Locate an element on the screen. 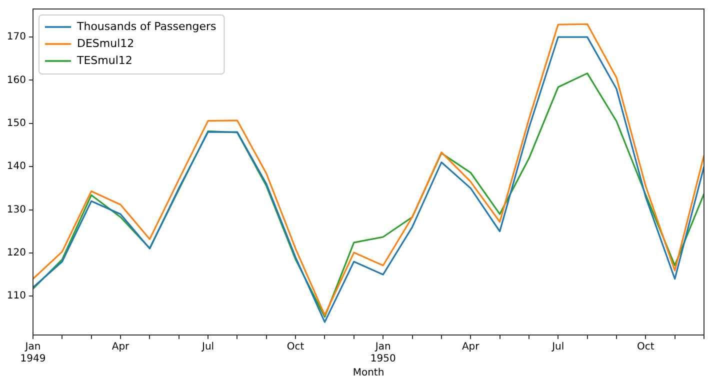 The width and height of the screenshot is (710, 383). y-tick-label: 140 is located at coordinates (16, 166).